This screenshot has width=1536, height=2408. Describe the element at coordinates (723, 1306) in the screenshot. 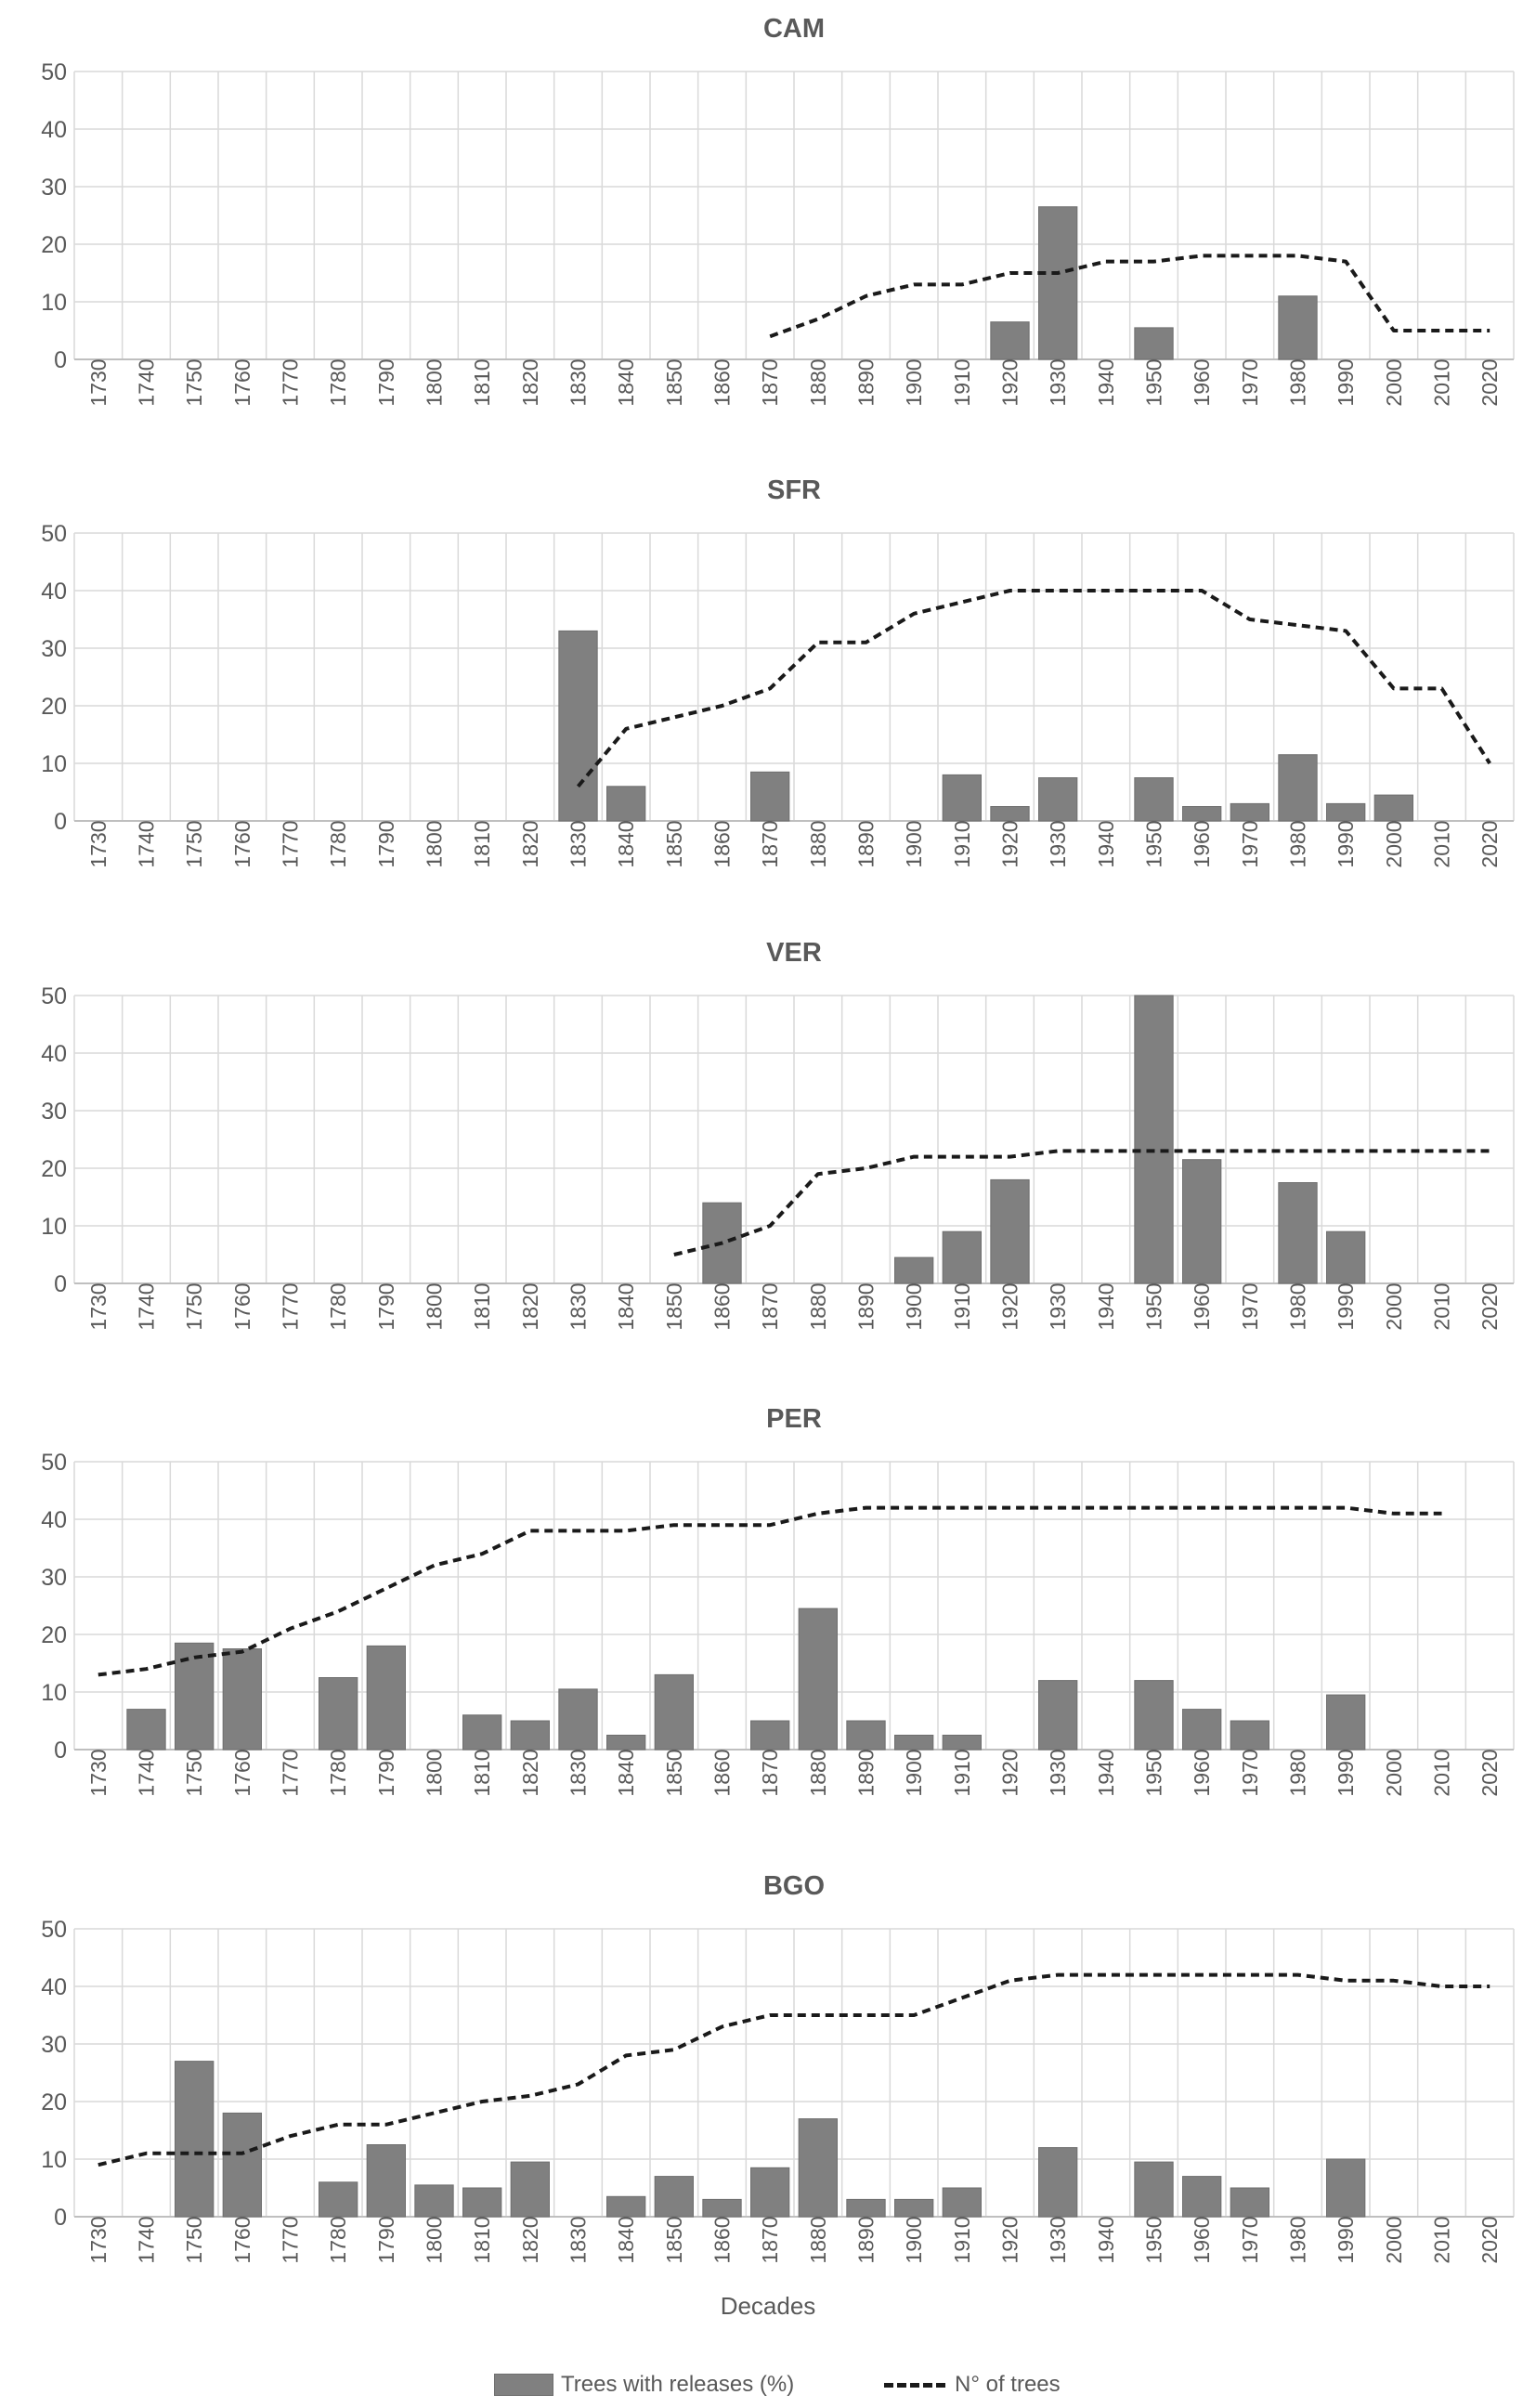

I see `x-tick-label: 1860` at that location.